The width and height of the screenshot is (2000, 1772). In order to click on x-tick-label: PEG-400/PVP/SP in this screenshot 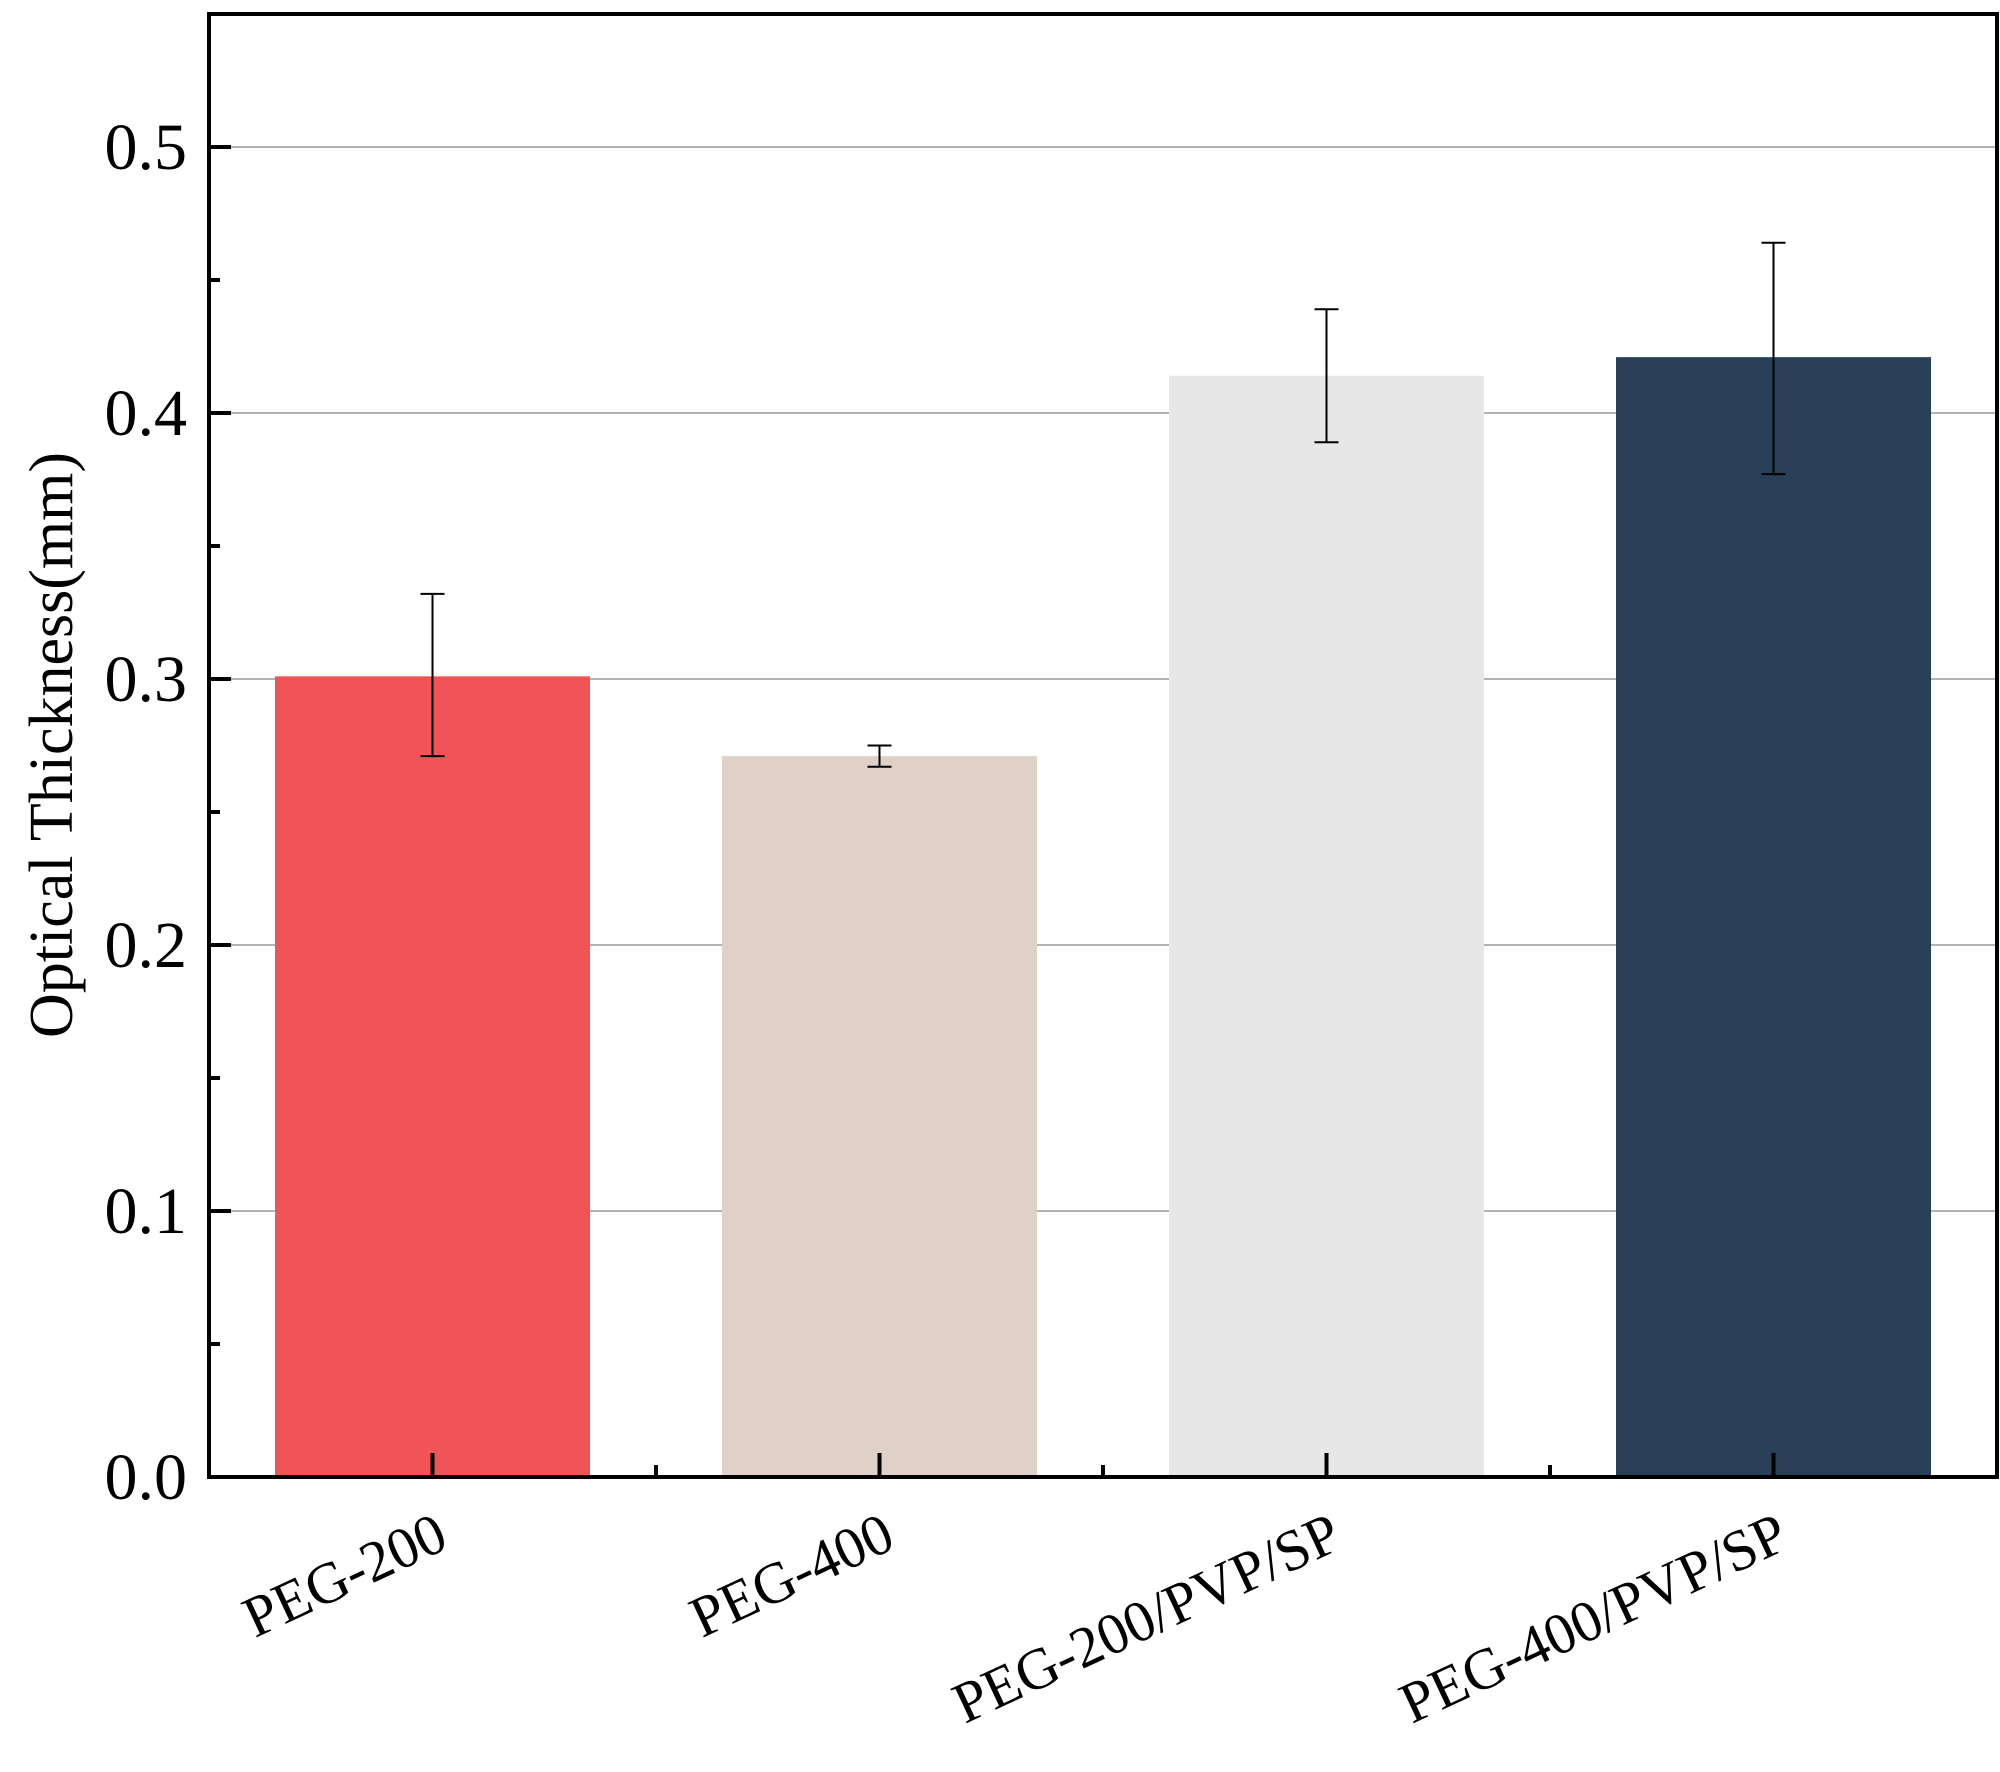, I will do `click(1593, 1618)`.